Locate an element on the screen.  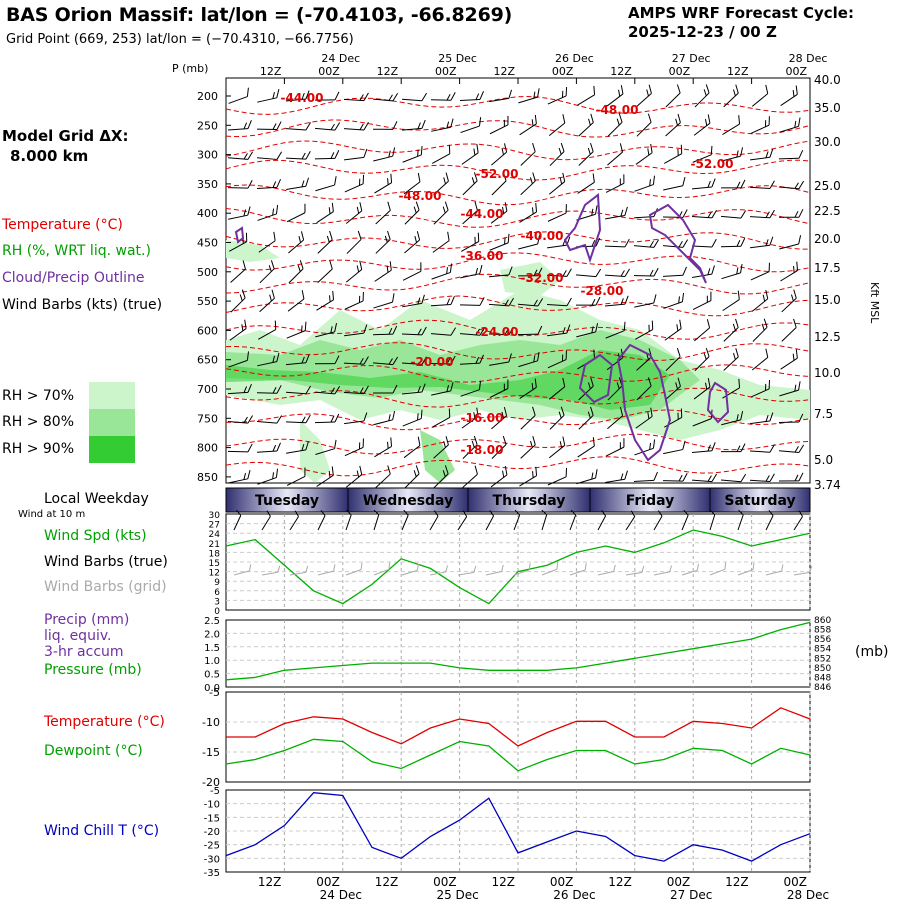
model-grid-value: 8.000 km is located at coordinates (49, 156).